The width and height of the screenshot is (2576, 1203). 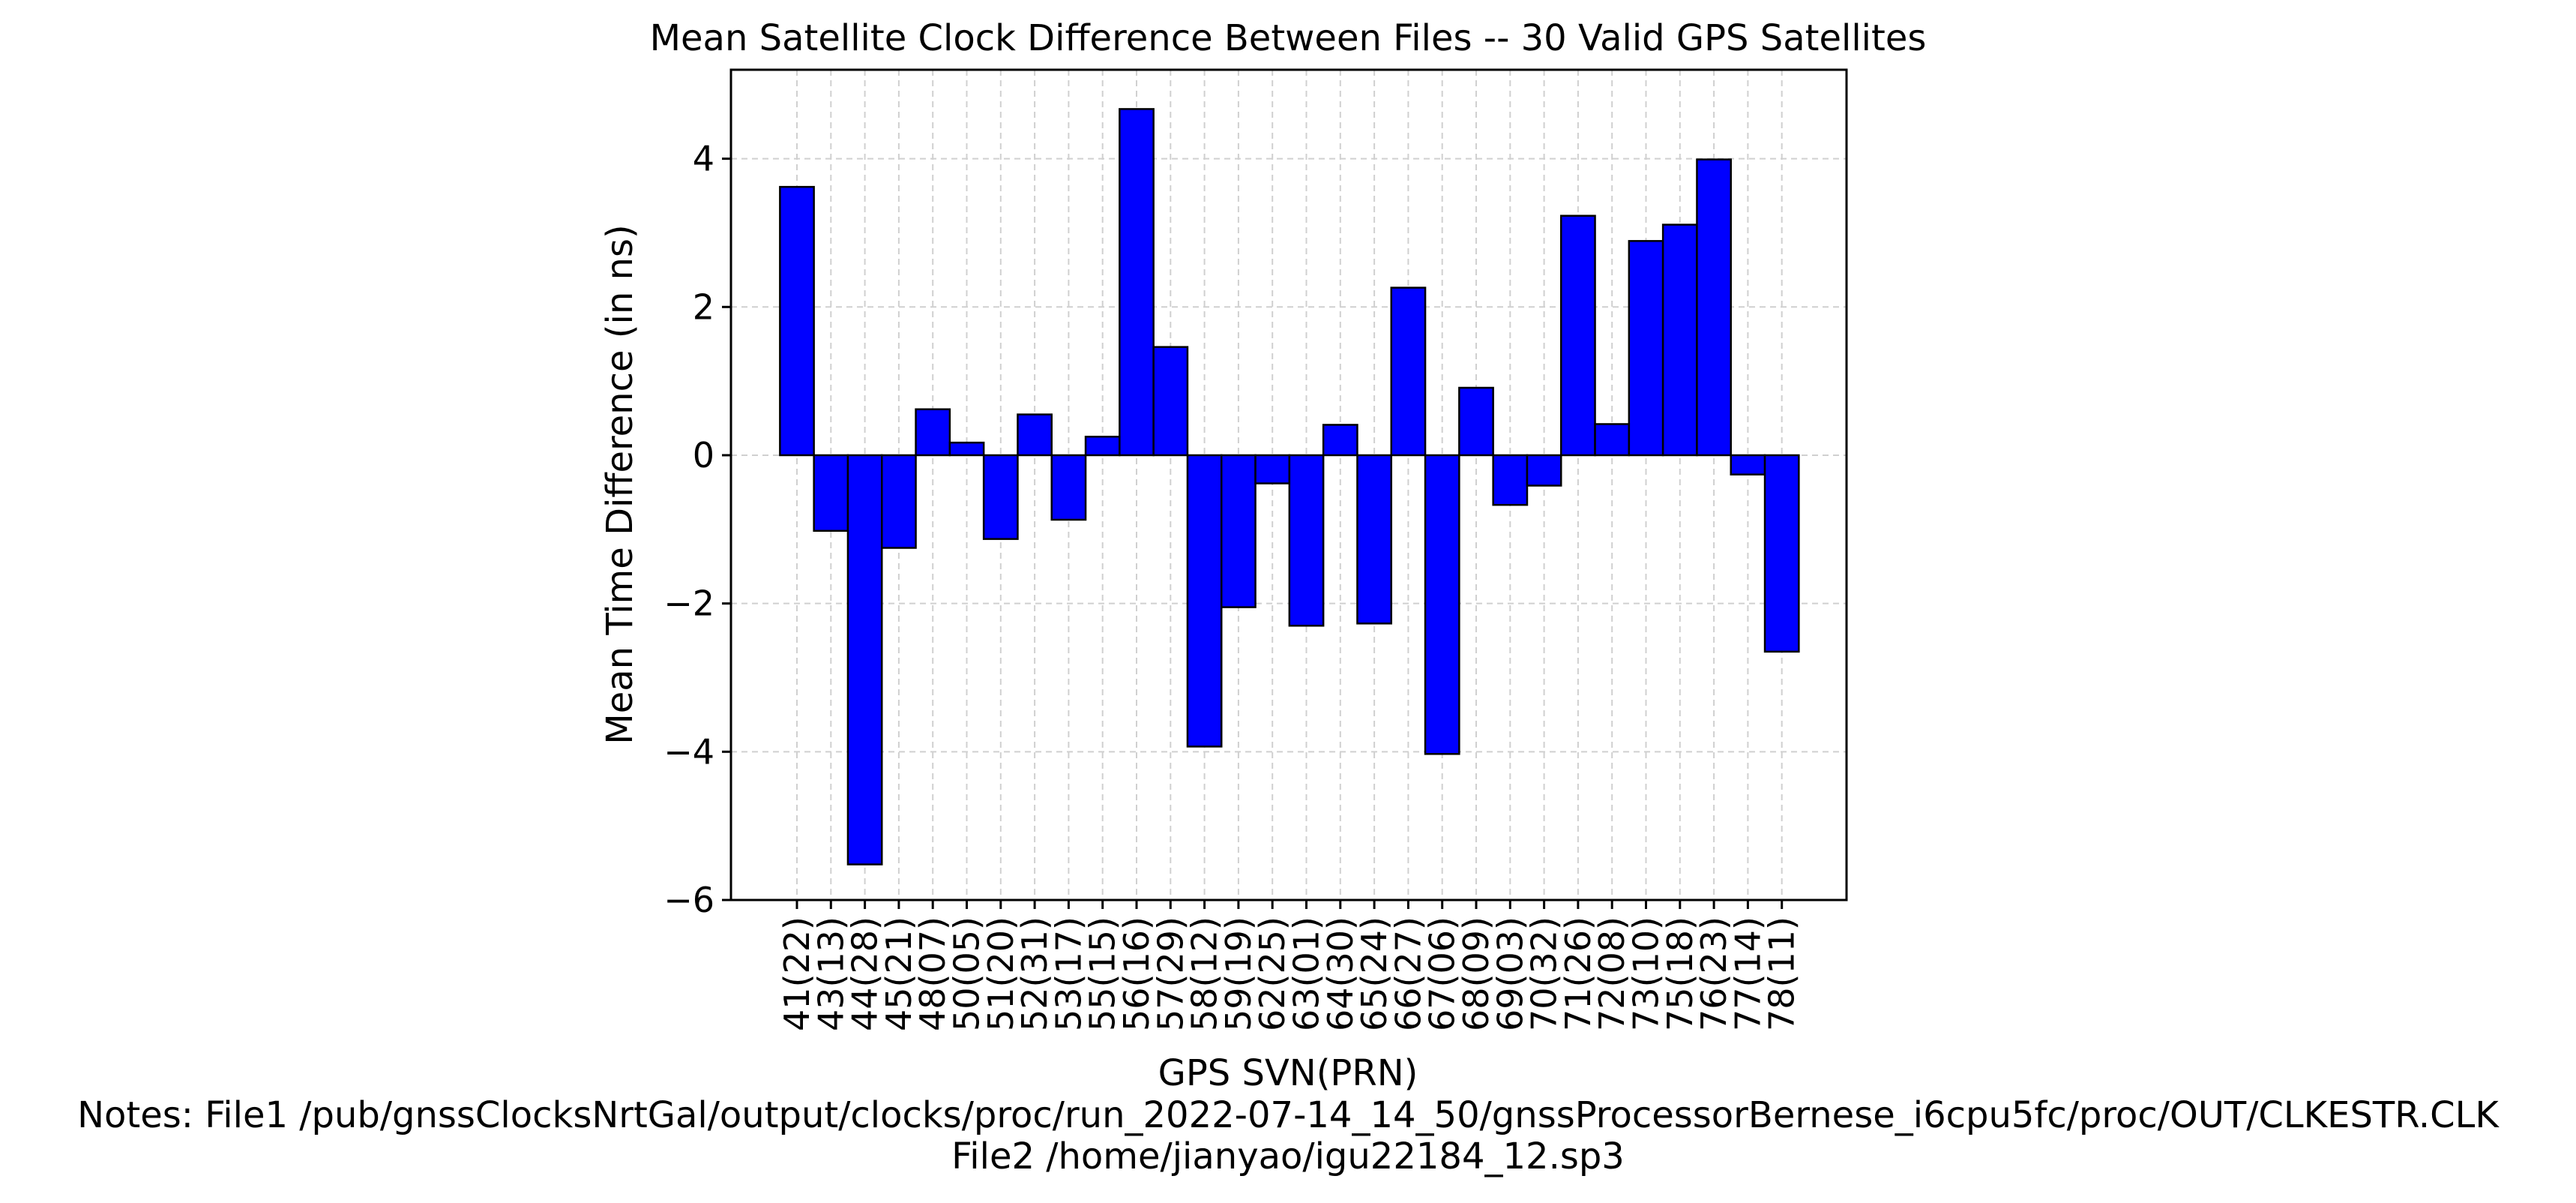 I want to click on bar-70(32), so click(x=1544, y=470).